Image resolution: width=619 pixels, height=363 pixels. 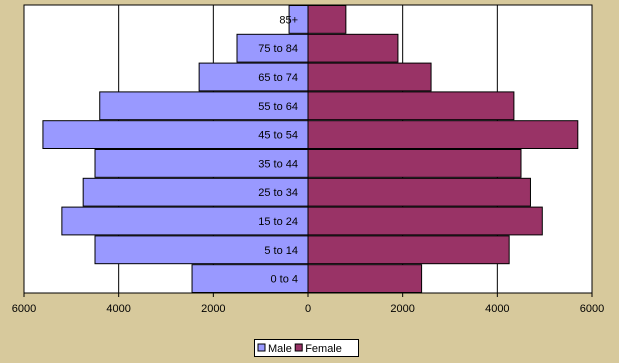 I want to click on category-label-4: 35 to 44, so click(x=278, y=164).